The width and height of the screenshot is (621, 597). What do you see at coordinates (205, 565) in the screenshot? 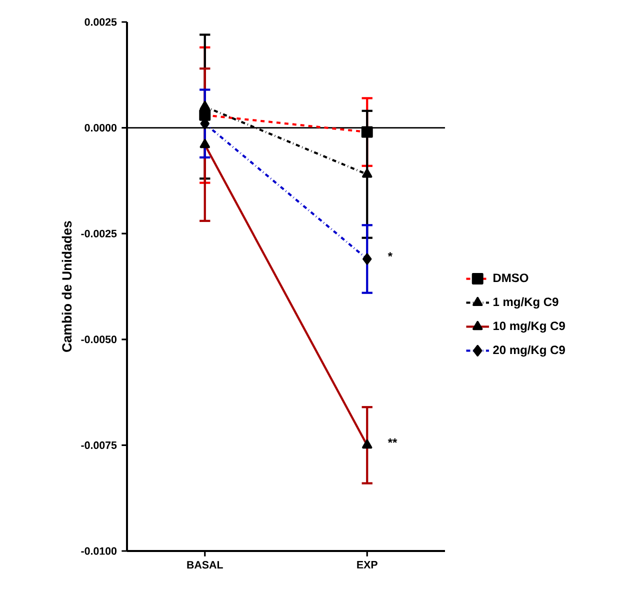
I see `x-tick-label: BASAL` at bounding box center [205, 565].